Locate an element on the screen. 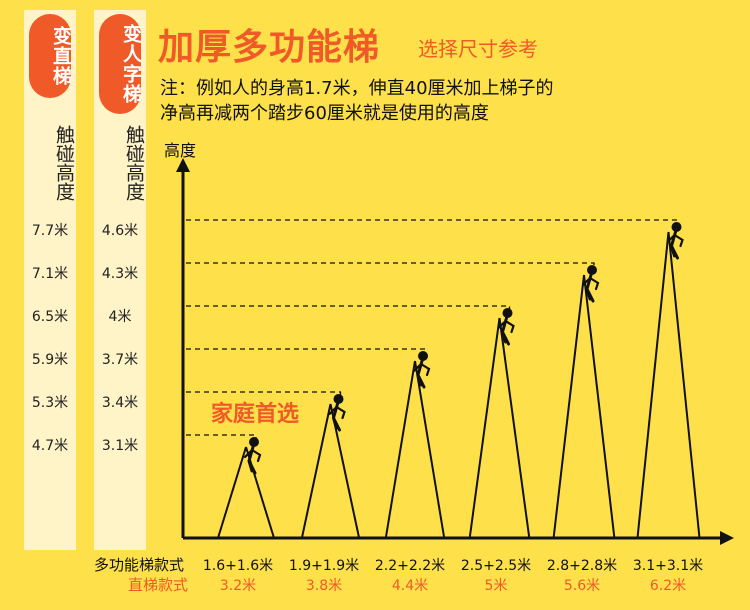 This screenshot has height=610, width=750. y-axis-arrow-icon is located at coordinates (183, 165).